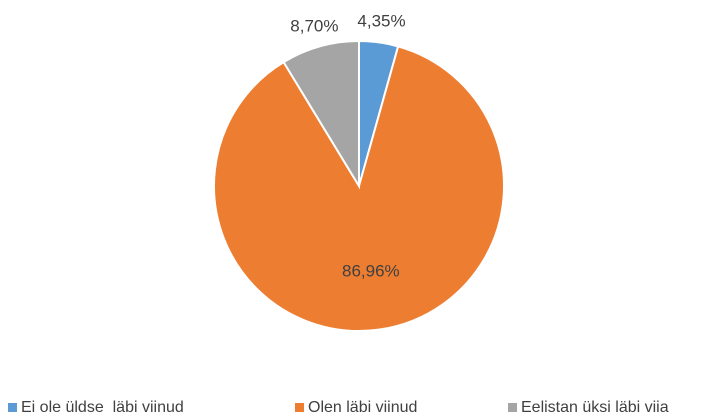 The image size is (721, 418). Describe the element at coordinates (381, 21) in the screenshot. I see `data-label: 4,35%` at that location.